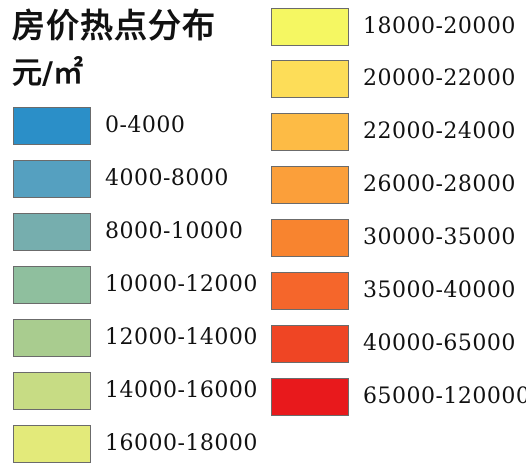  What do you see at coordinates (439, 344) in the screenshot?
I see `legend-label: 40000-65000` at bounding box center [439, 344].